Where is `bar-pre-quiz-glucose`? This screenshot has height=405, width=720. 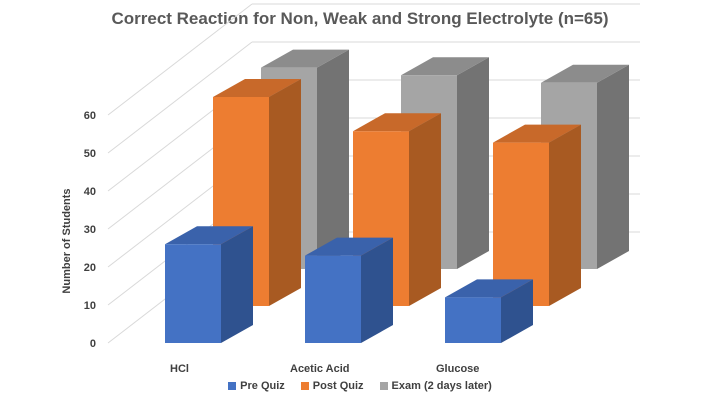 bar-pre-quiz-glucose is located at coordinates (489, 311).